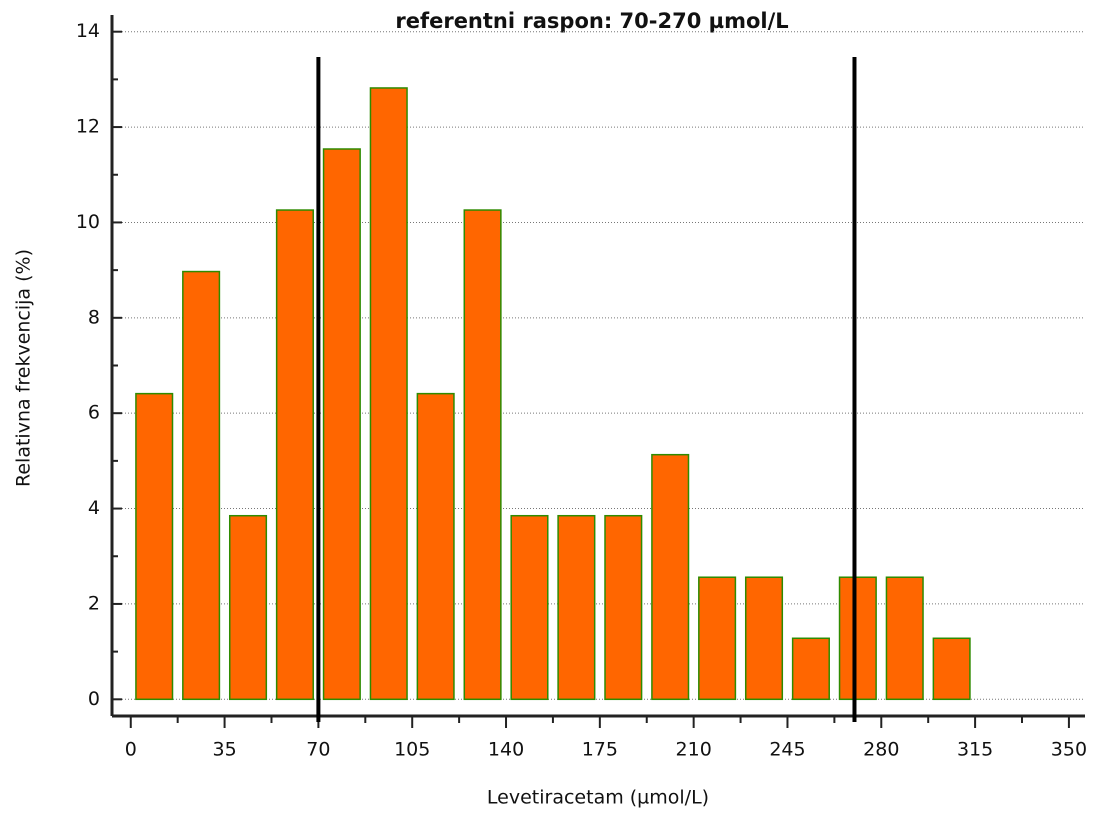 The height and width of the screenshot is (814, 1093). Describe the element at coordinates (1069, 750) in the screenshot. I see `x-tick-label: 350` at that location.